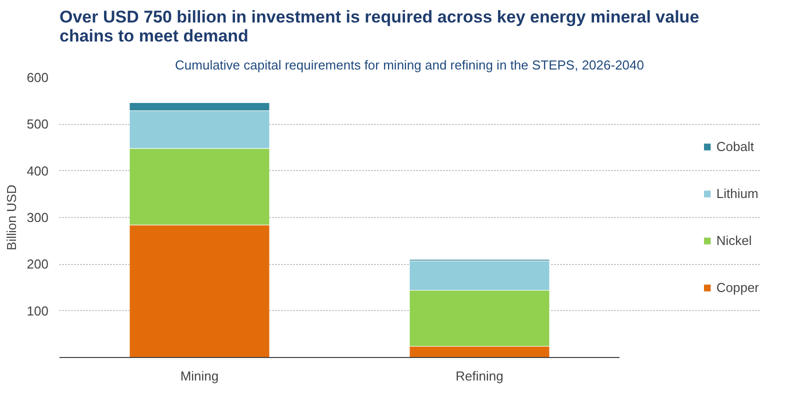 The height and width of the screenshot is (415, 800). Describe the element at coordinates (735, 146) in the screenshot. I see `legend-label: Cobalt` at that location.